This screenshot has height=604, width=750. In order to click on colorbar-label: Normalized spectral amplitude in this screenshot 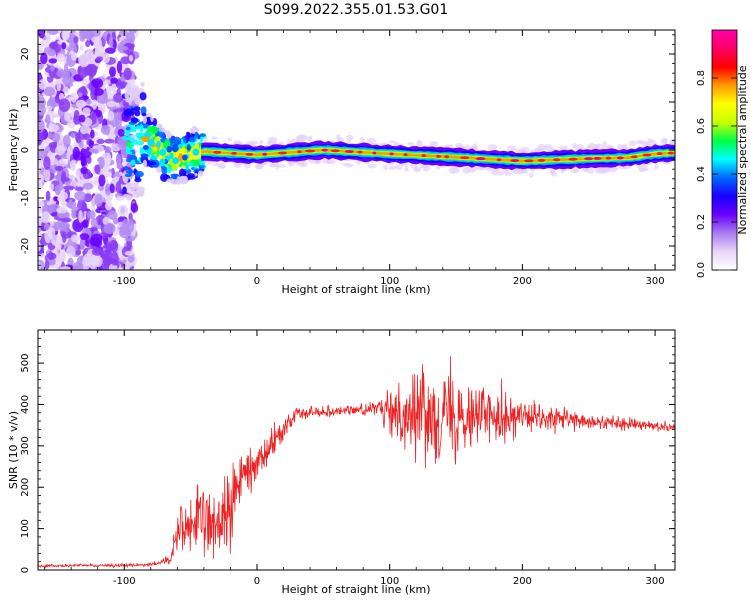, I will do `click(742, 149)`.